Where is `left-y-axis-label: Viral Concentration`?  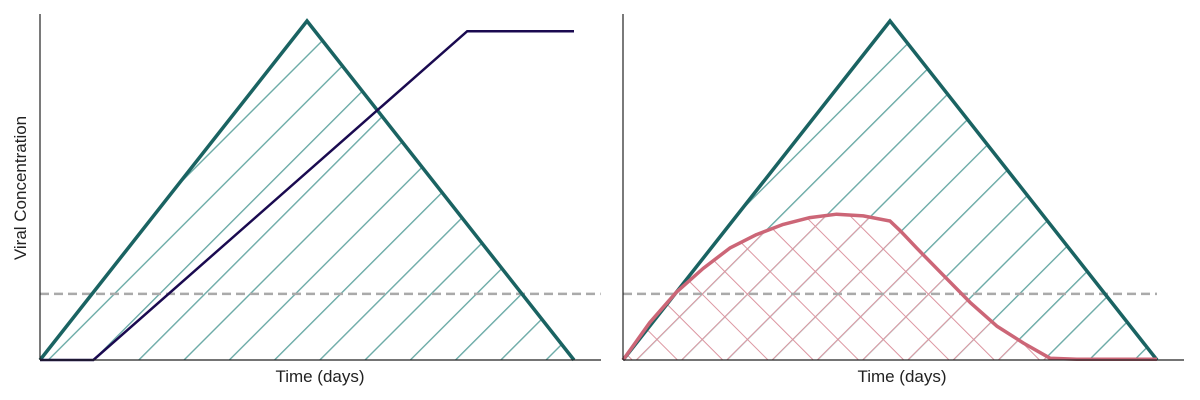
left-y-axis-label: Viral Concentration is located at coordinates (20, 188).